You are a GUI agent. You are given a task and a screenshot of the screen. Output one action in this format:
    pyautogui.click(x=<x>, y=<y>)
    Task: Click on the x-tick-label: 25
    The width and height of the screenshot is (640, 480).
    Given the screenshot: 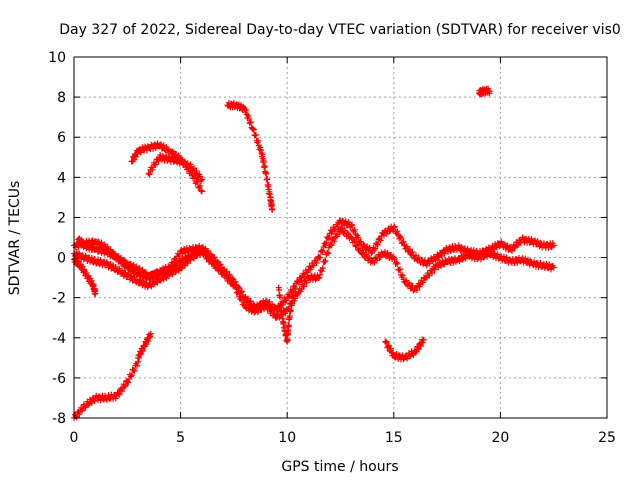 What is the action you would take?
    pyautogui.click(x=607, y=438)
    